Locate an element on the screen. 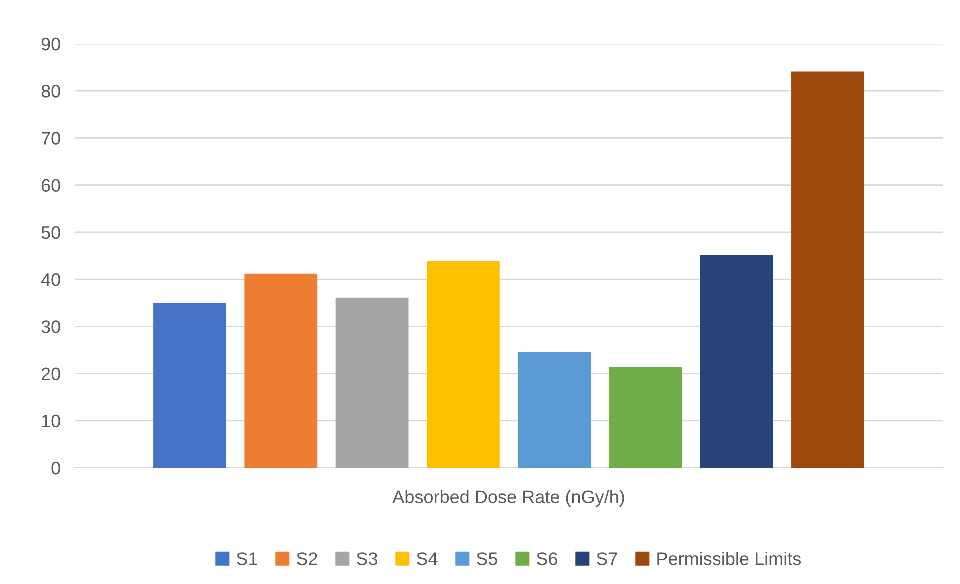  legend-label: S7 is located at coordinates (607, 559).